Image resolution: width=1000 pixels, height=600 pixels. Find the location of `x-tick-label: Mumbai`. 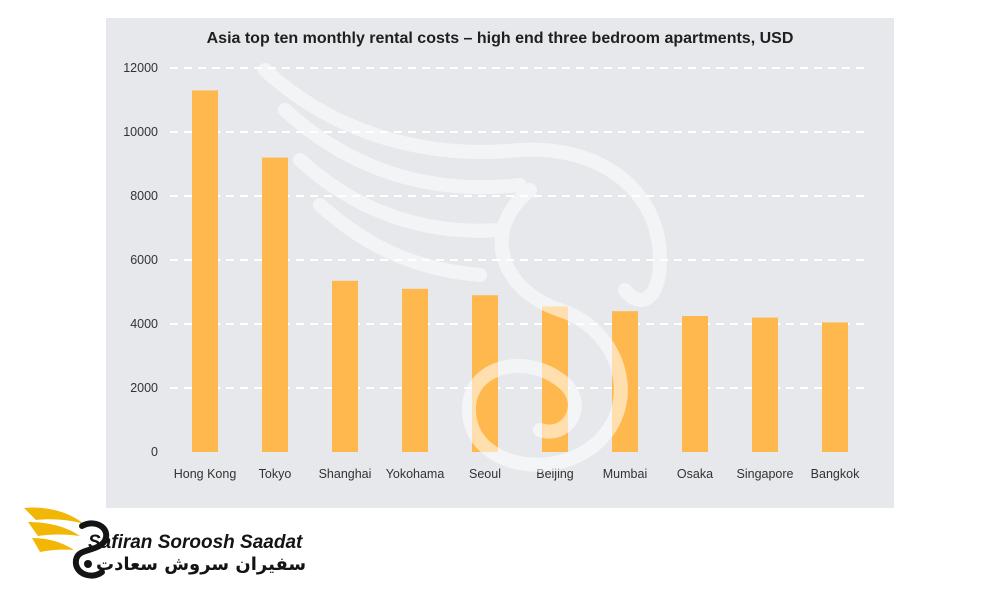

x-tick-label: Mumbai is located at coordinates (625, 474).